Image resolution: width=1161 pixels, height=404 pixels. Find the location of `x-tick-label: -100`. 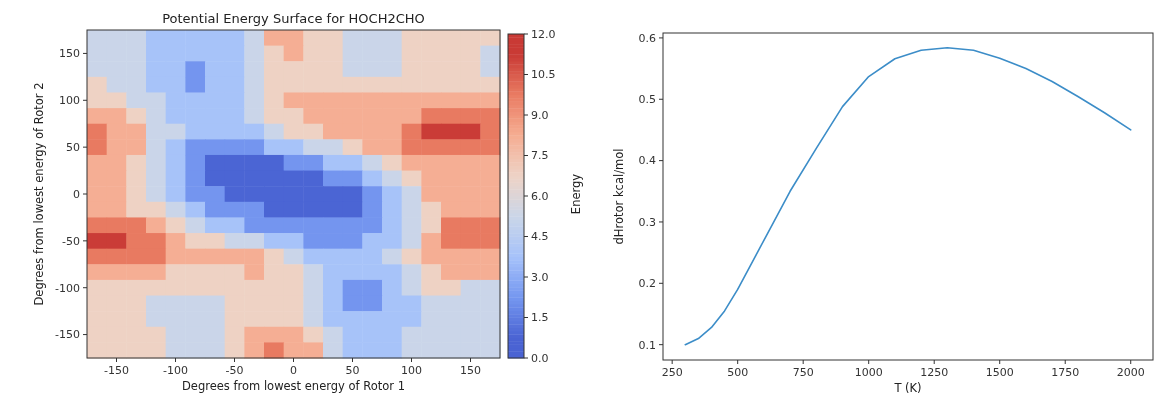

x-tick-label: -100 is located at coordinates (175, 370).